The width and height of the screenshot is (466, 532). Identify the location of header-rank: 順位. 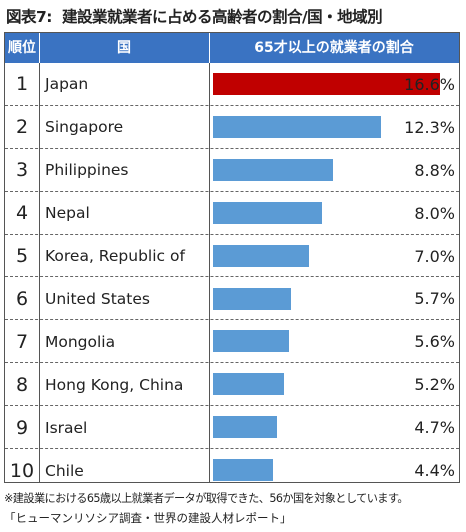
(22, 48).